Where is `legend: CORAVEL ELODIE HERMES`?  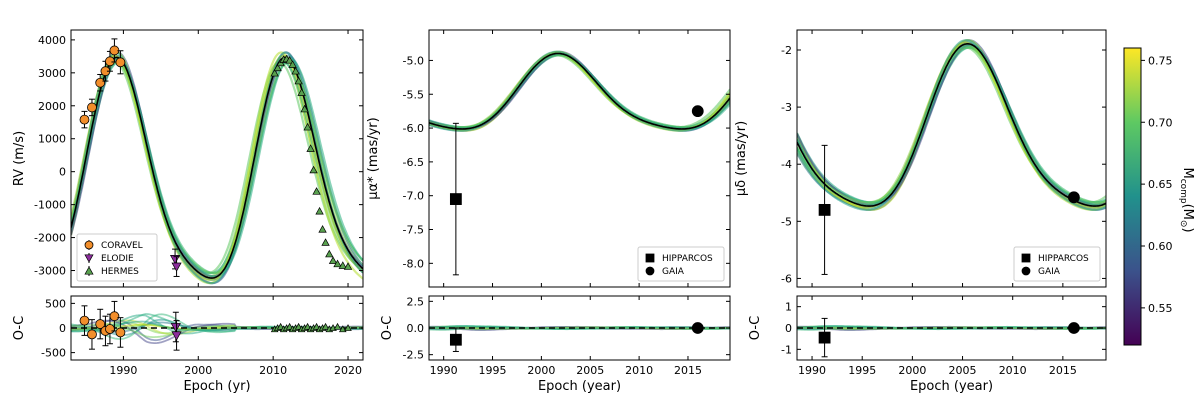
legend: CORAVEL ELODIE HERMES is located at coordinates (117, 257).